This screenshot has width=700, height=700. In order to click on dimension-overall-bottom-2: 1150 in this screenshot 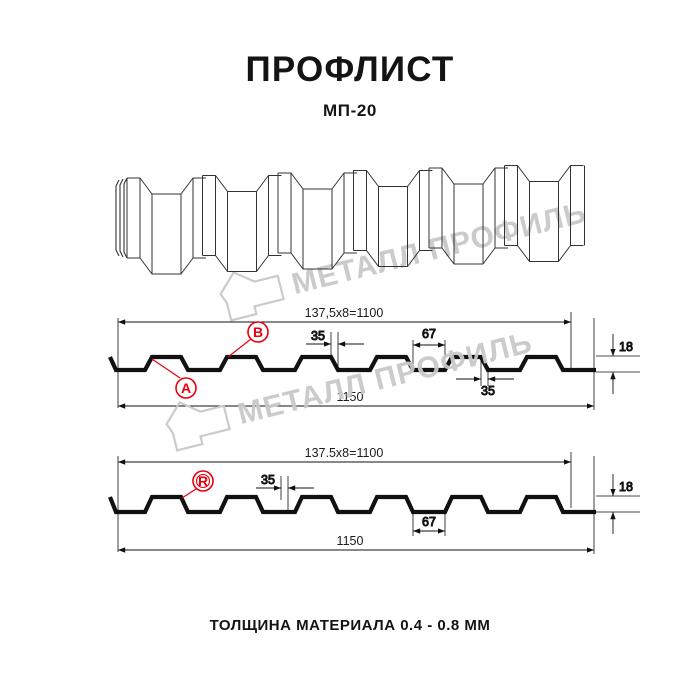, I will do `click(356, 543)`.